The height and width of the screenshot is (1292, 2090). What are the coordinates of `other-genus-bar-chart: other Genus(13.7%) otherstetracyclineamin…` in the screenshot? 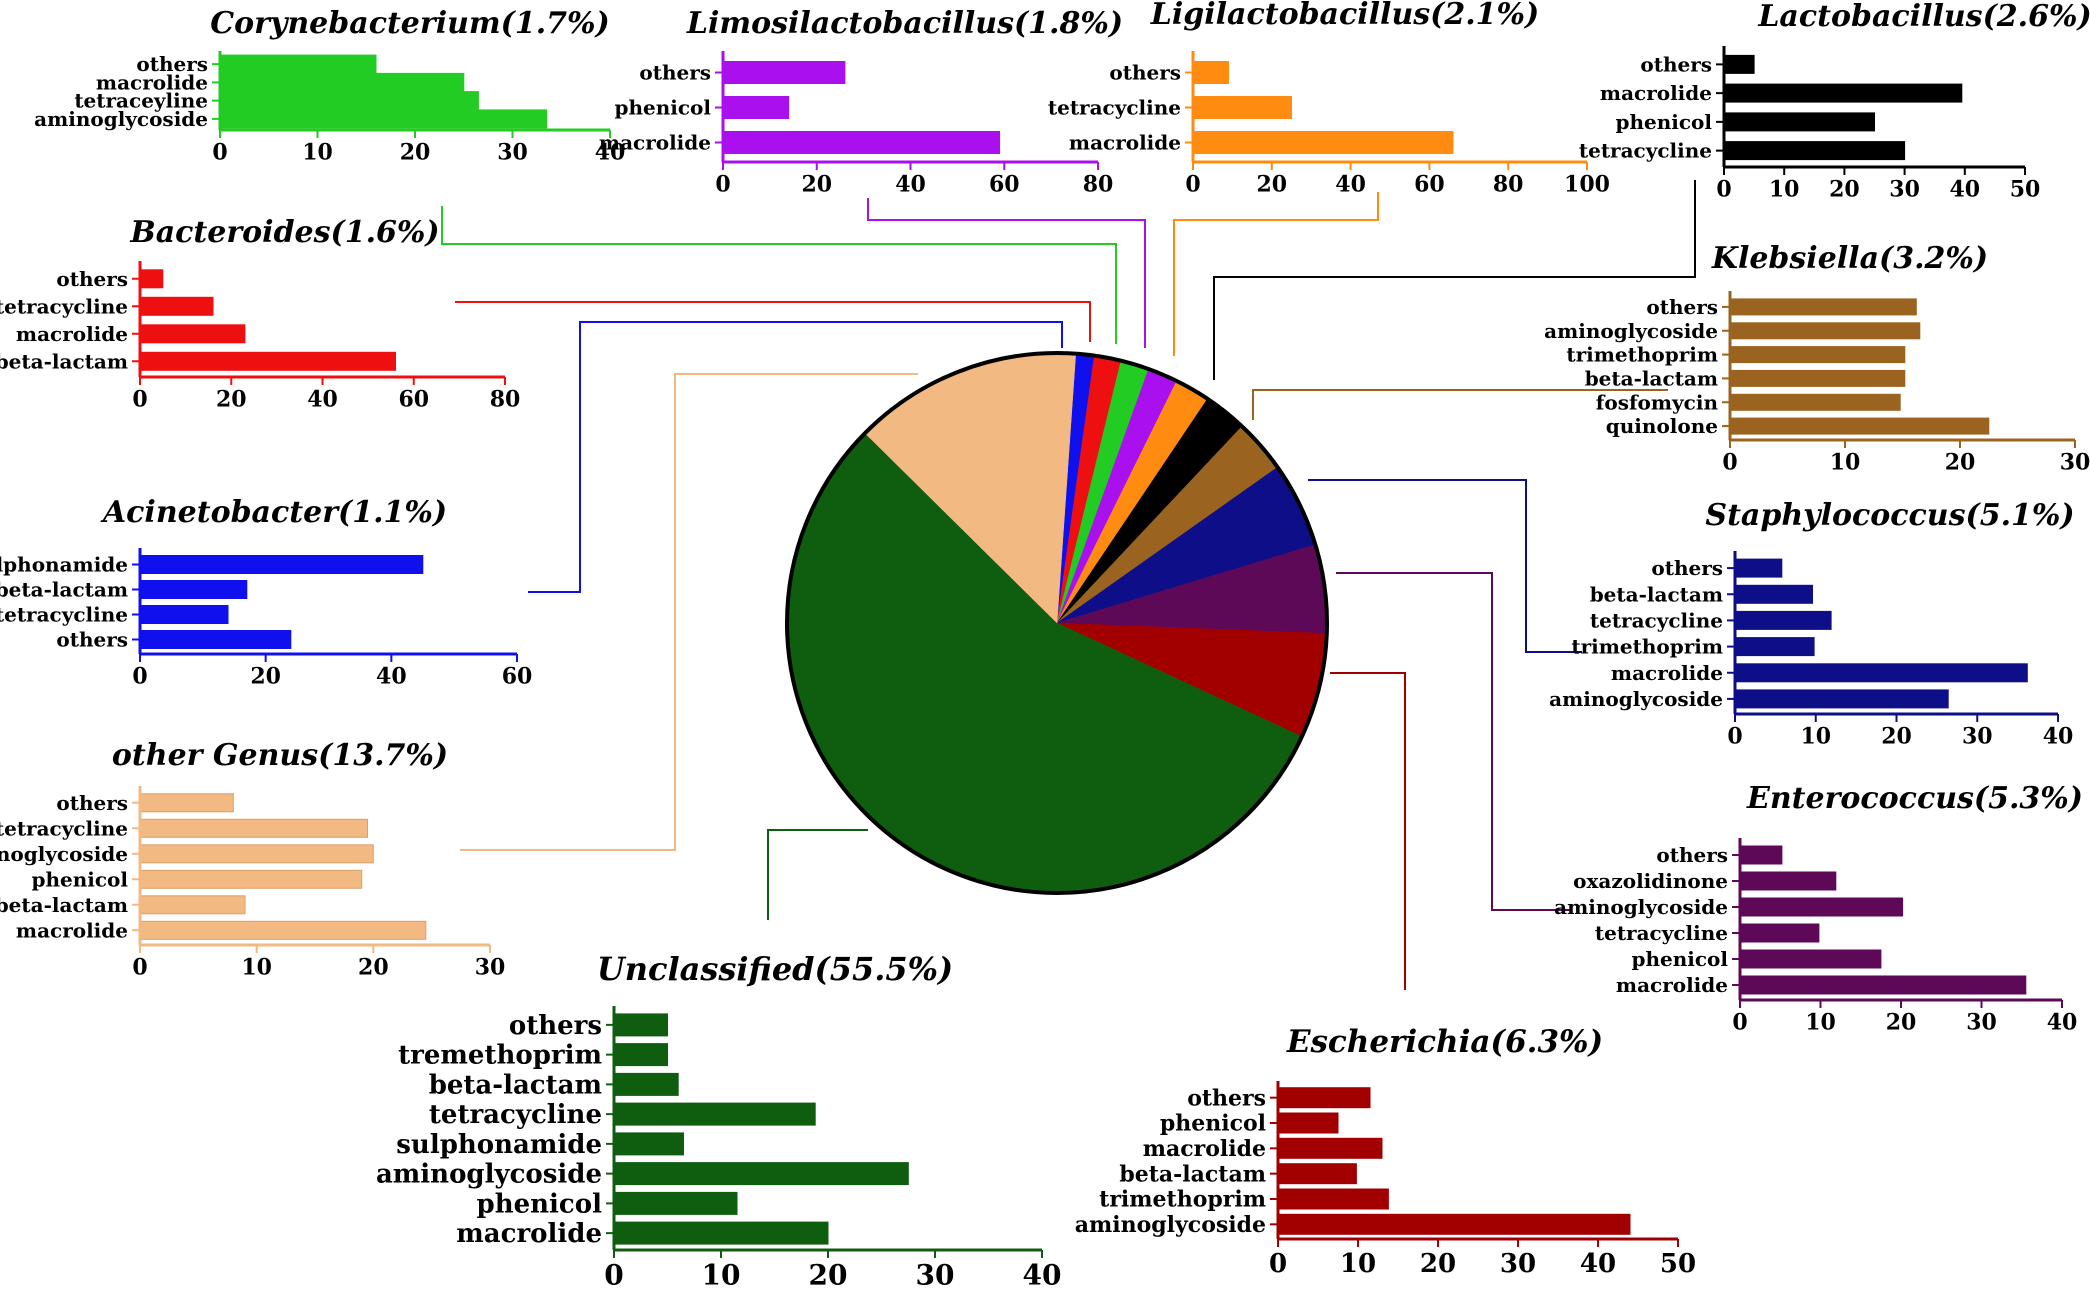 It's located at (252, 859).